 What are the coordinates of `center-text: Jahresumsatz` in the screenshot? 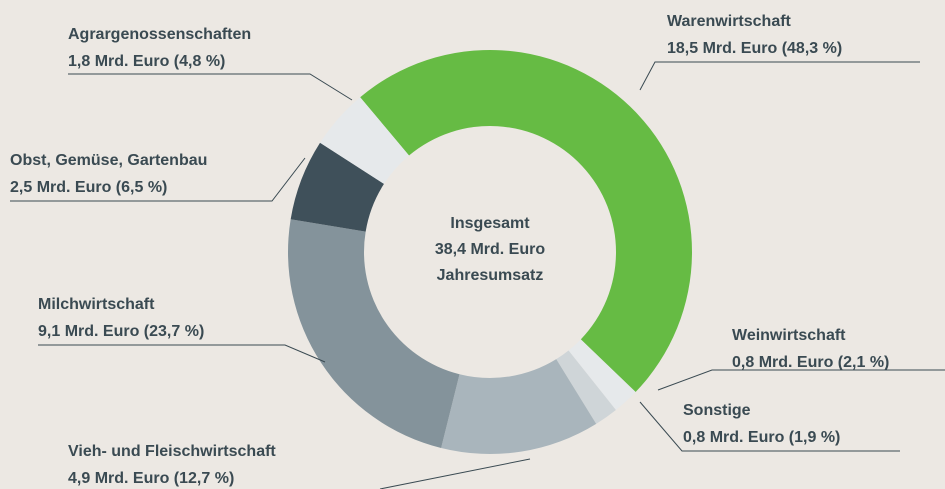 It's located at (490, 275).